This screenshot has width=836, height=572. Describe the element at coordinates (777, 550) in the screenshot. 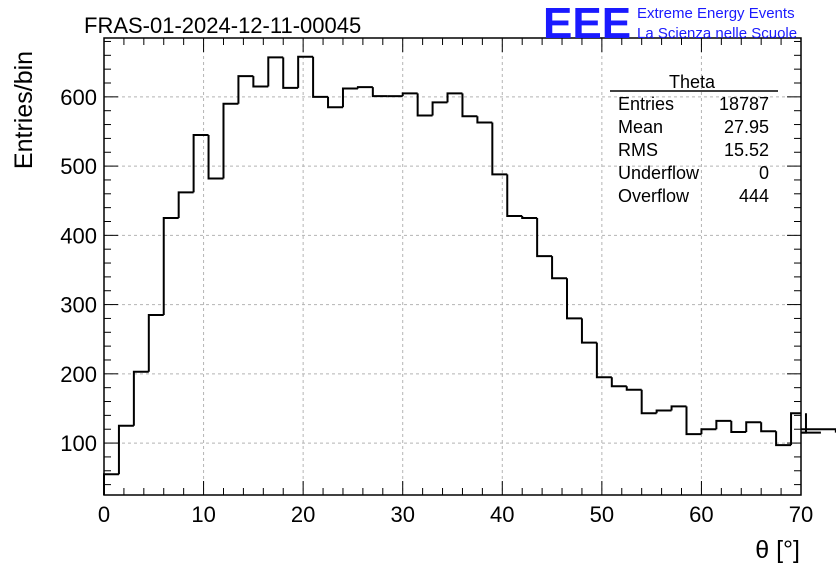

I see `x-axis-label: θ [°]` at that location.